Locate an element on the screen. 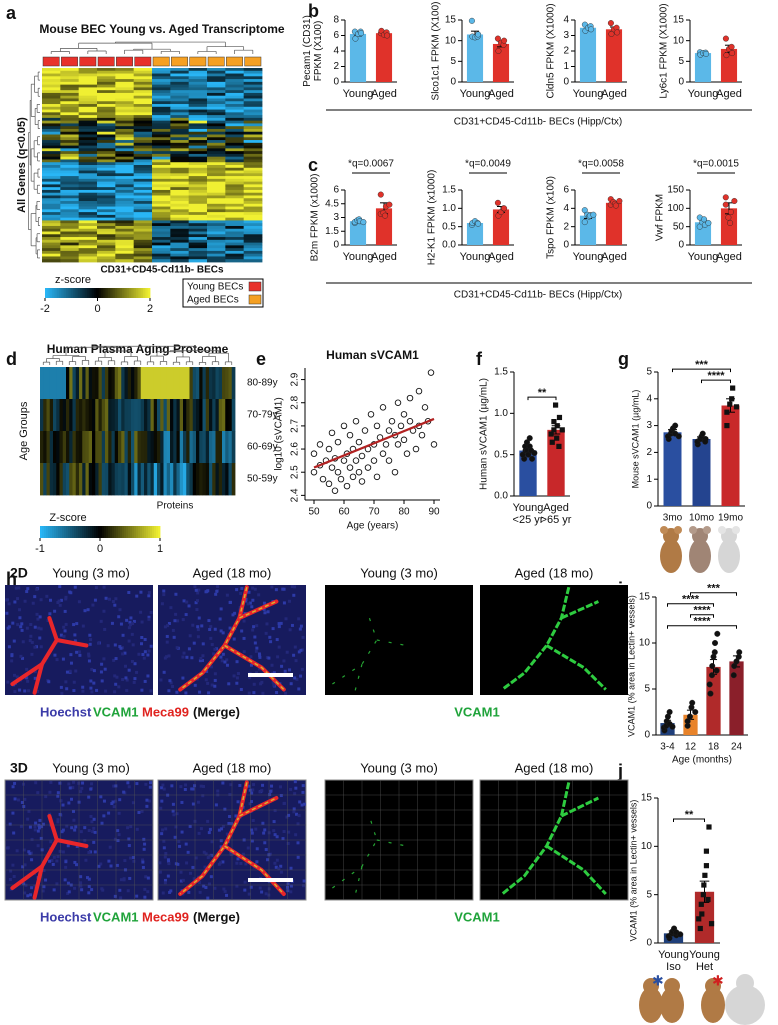 This screenshot has height=1025, width=778. y-tick-label: 8 is located at coordinates (336, 20).